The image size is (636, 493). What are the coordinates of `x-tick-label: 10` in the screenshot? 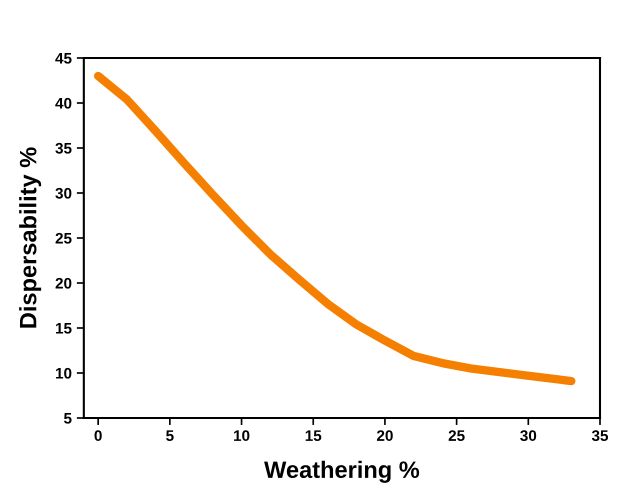 It's located at (242, 436).